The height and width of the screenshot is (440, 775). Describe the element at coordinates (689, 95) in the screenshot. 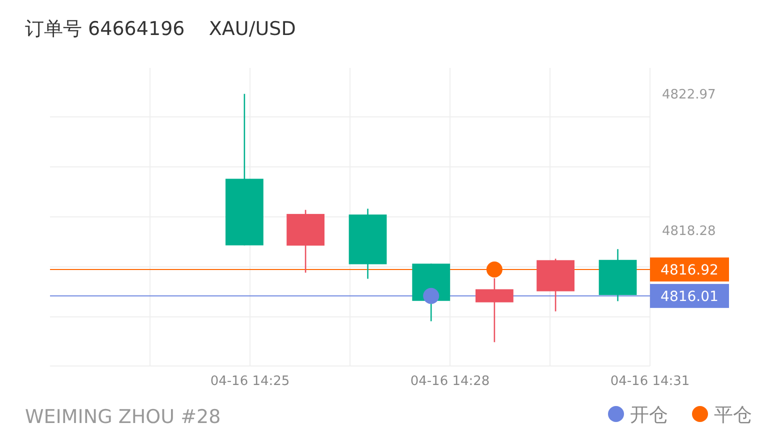

I see `y-tick-label: 4822.97` at that location.